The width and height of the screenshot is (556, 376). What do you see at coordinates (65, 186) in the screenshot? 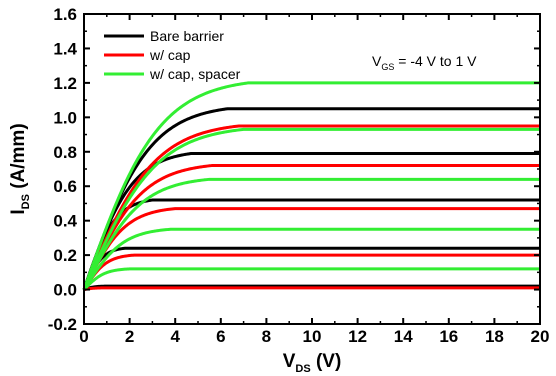
I see `y-tick-label: 0.6` at bounding box center [65, 186].